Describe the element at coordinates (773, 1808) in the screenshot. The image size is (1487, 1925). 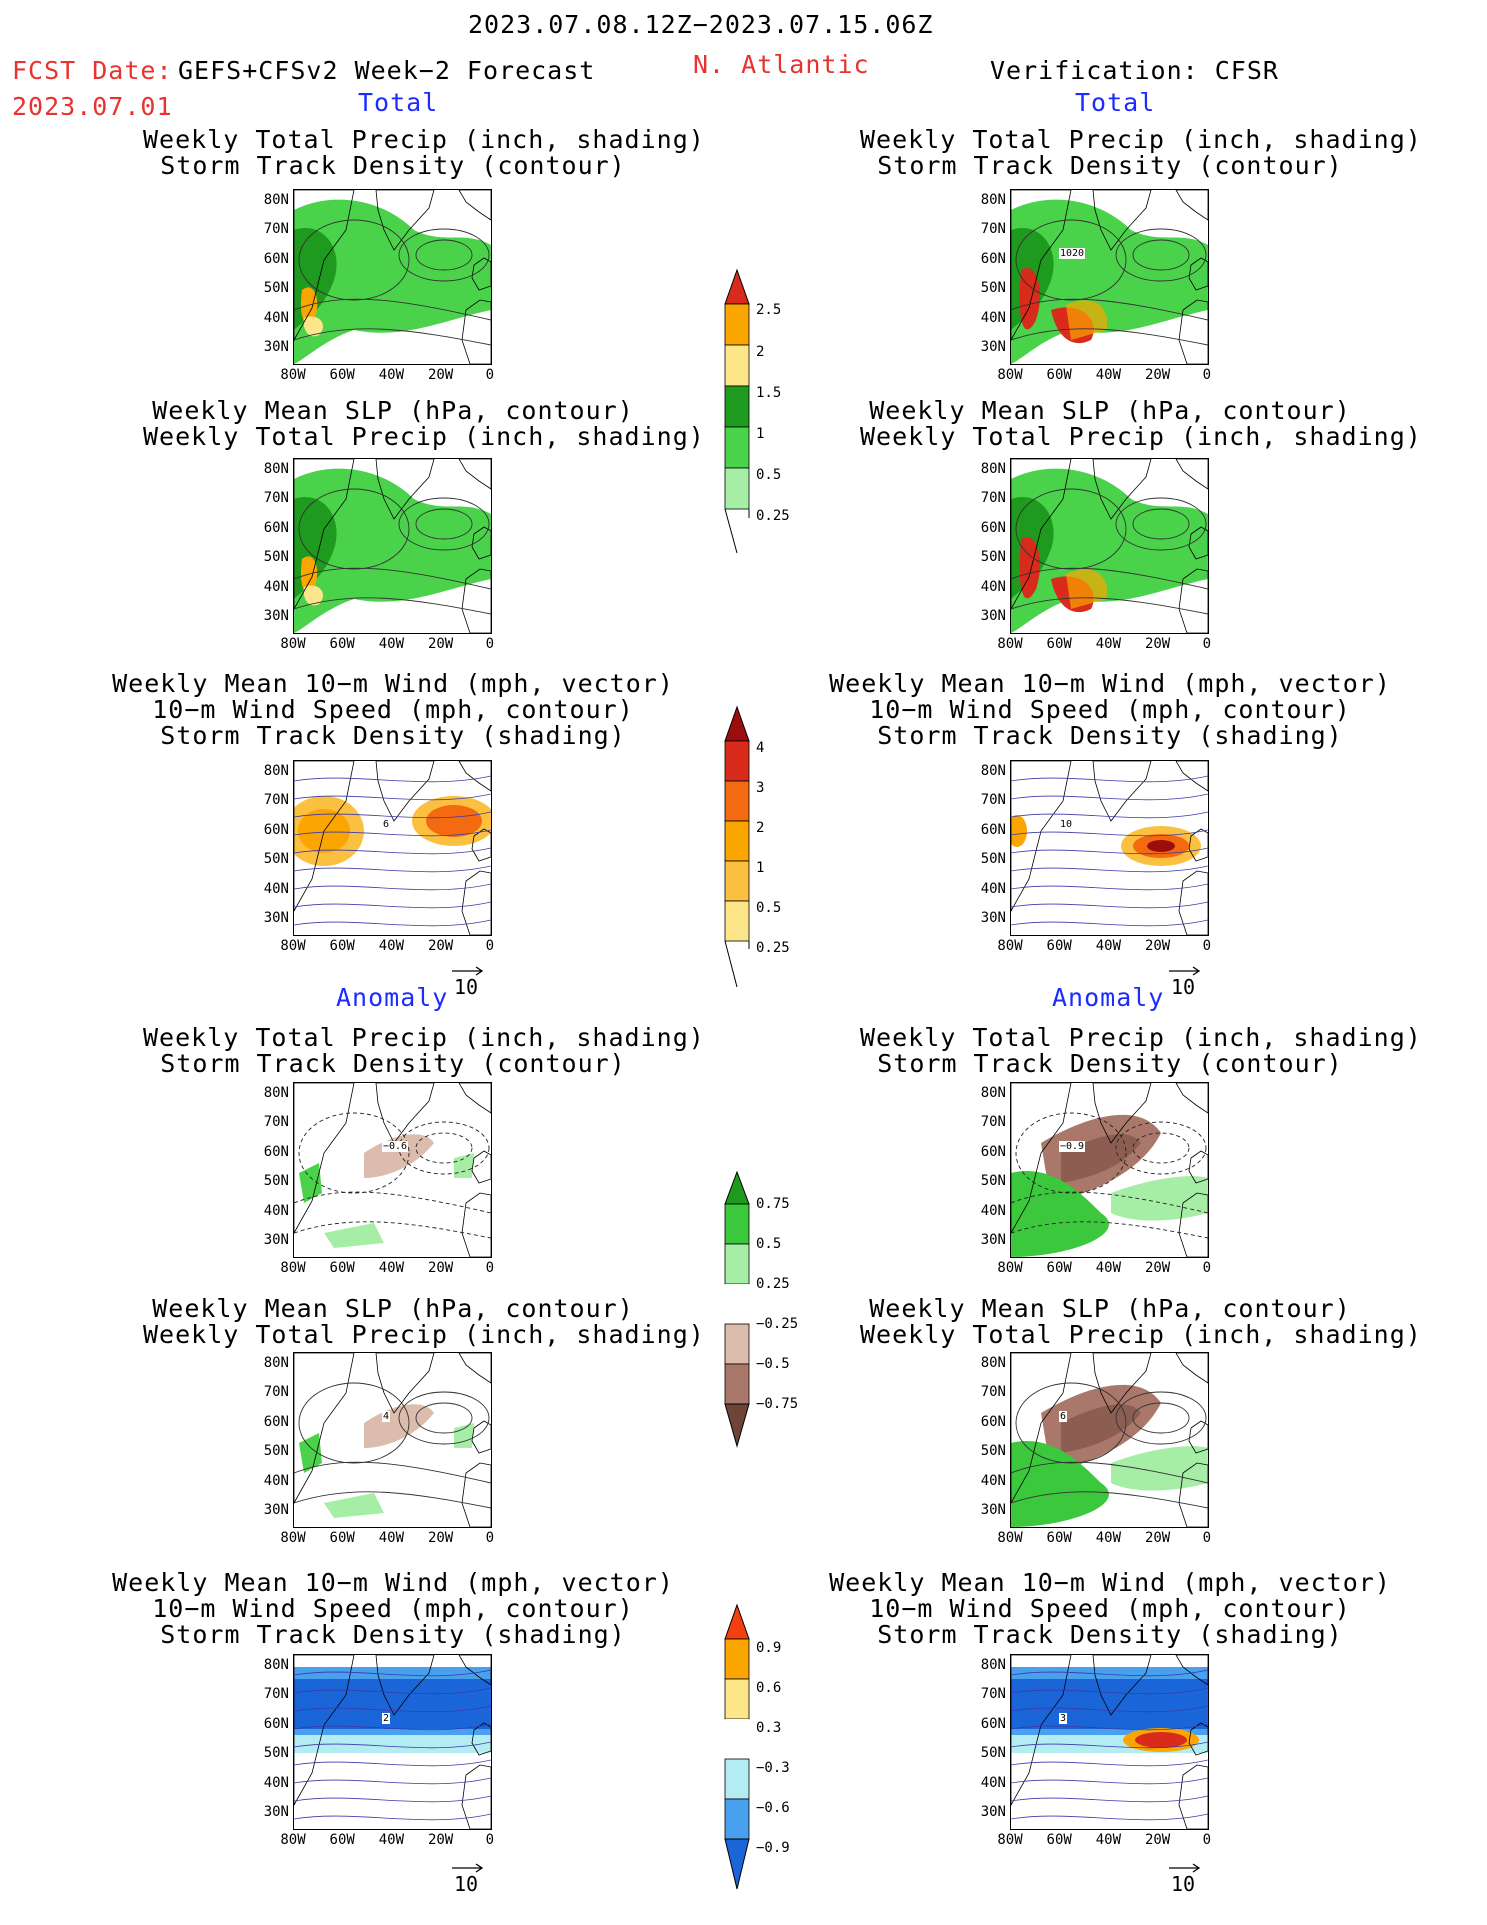
I see `cb-storm-anom-label: −0.6` at that location.